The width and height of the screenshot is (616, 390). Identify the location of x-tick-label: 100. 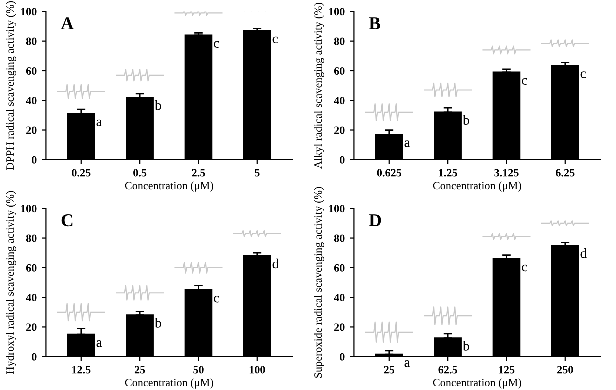
(258, 370).